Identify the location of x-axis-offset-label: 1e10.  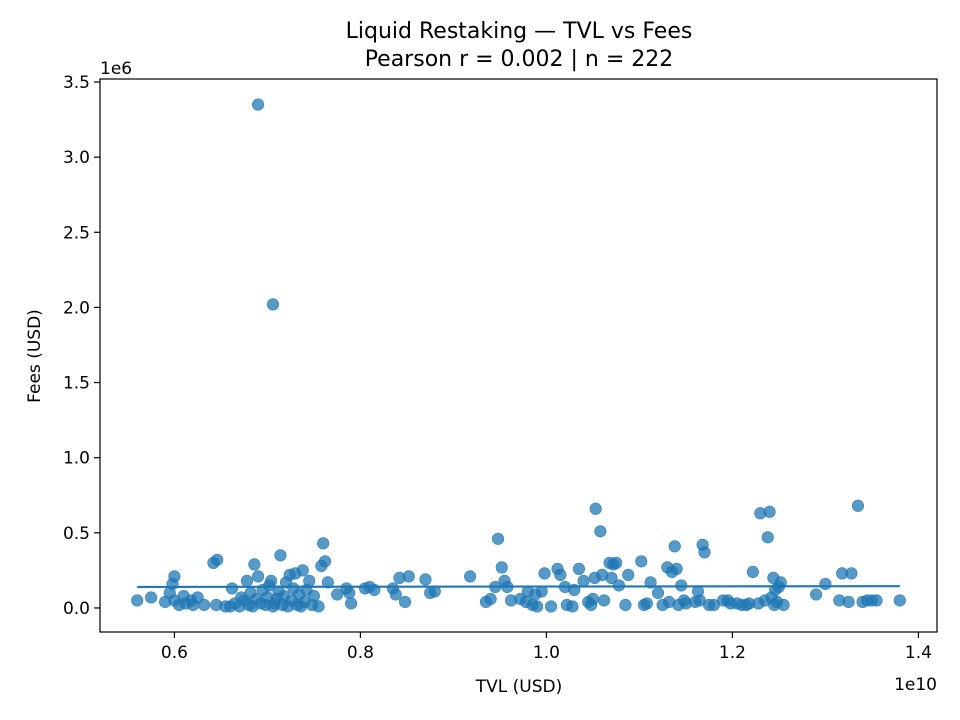
(915, 685).